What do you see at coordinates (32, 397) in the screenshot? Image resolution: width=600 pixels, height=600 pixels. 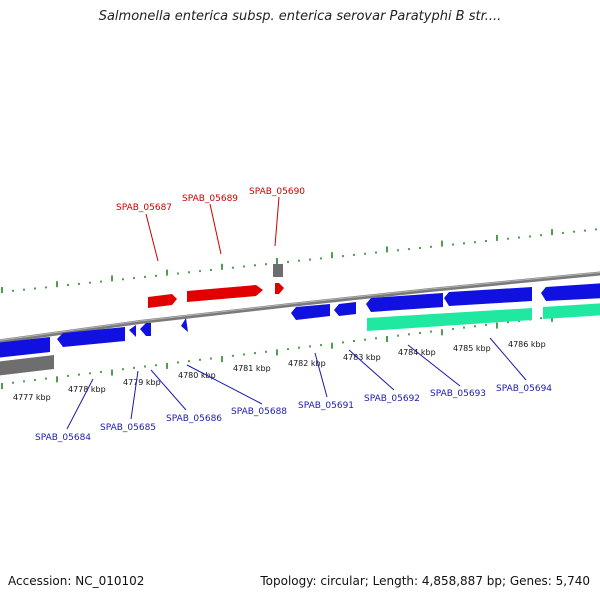 I see `axis-label-4777: 4777 kbp` at bounding box center [32, 397].